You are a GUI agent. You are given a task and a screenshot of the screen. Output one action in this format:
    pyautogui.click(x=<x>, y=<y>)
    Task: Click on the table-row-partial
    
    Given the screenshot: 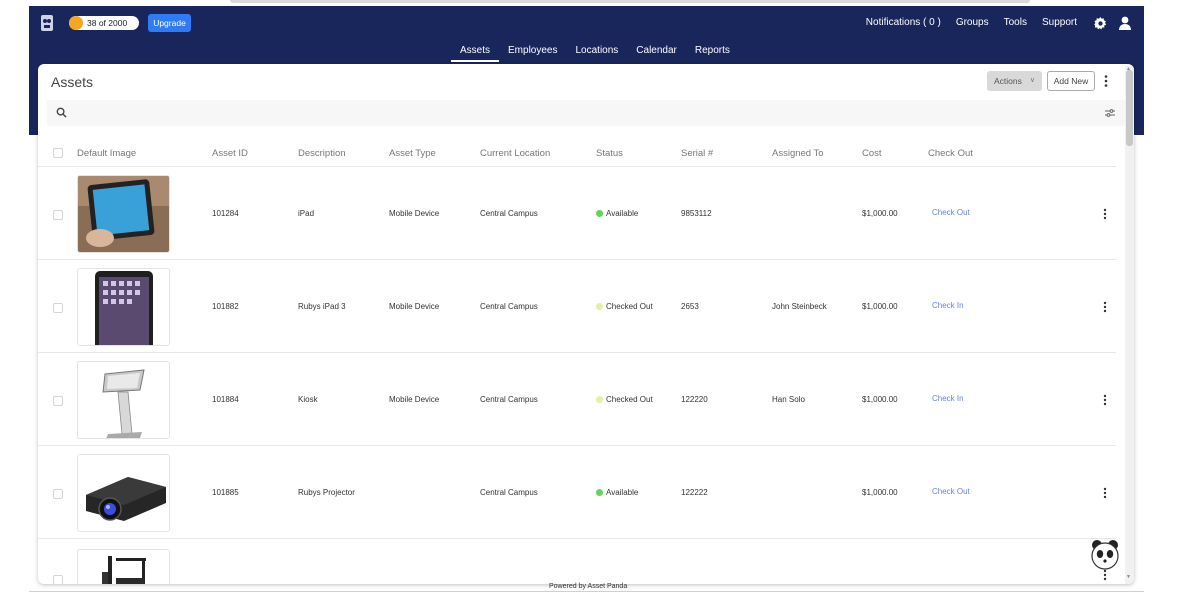 What is the action you would take?
    pyautogui.click(x=577, y=561)
    